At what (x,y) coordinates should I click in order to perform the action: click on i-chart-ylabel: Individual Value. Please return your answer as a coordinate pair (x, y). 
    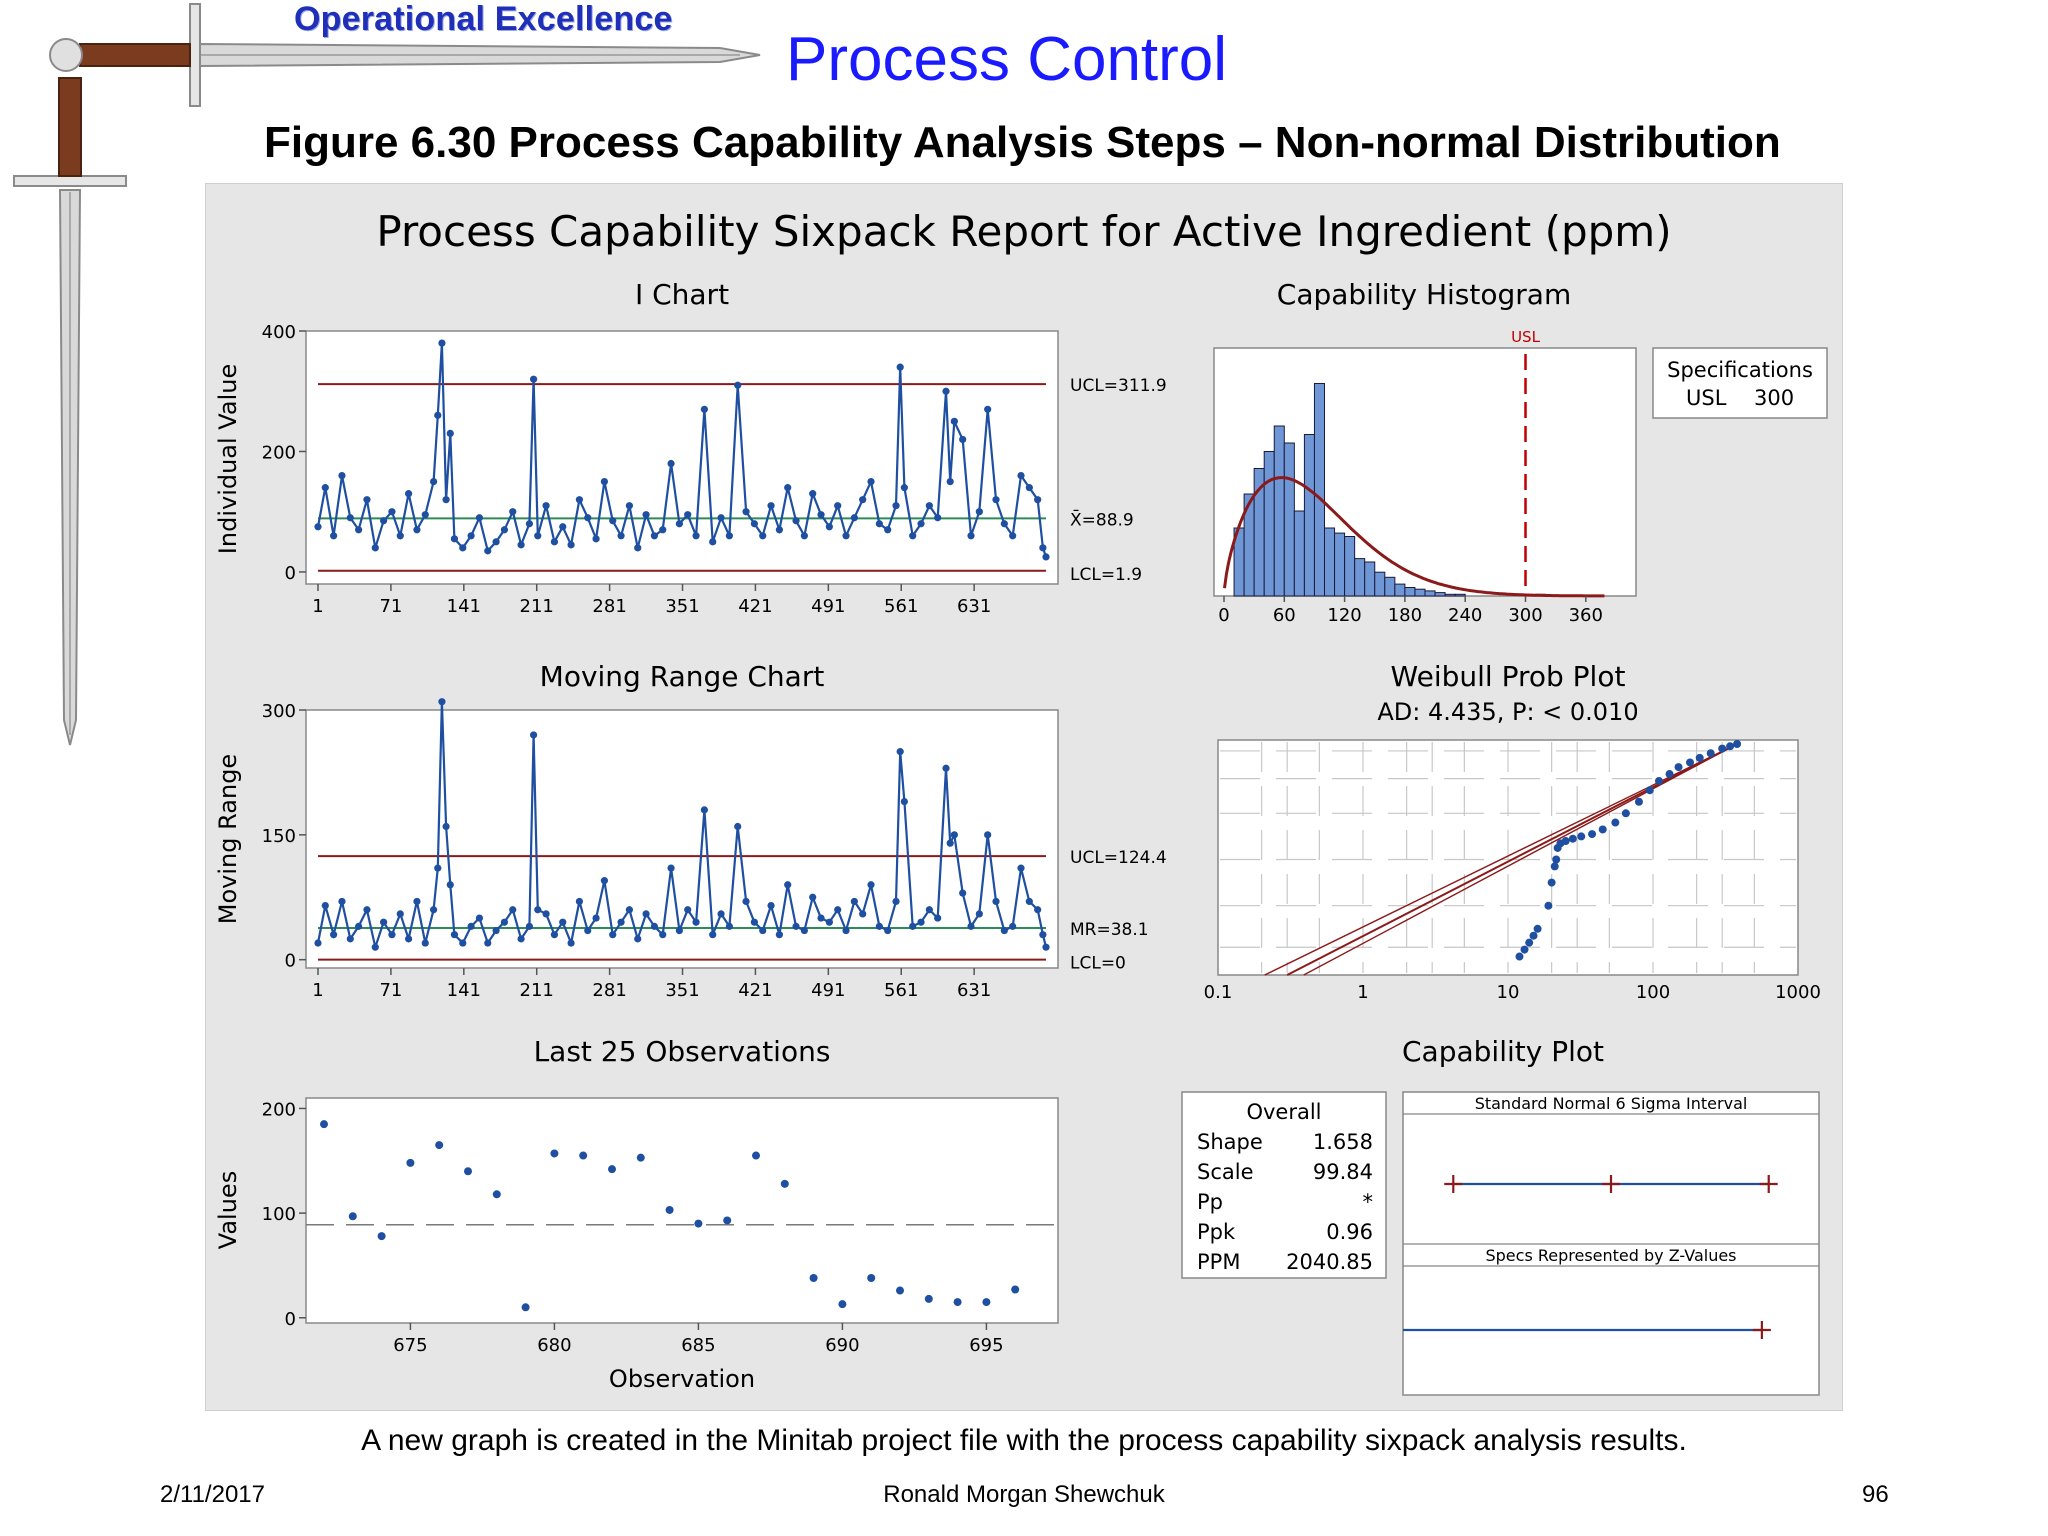
    Looking at the image, I should click on (228, 459).